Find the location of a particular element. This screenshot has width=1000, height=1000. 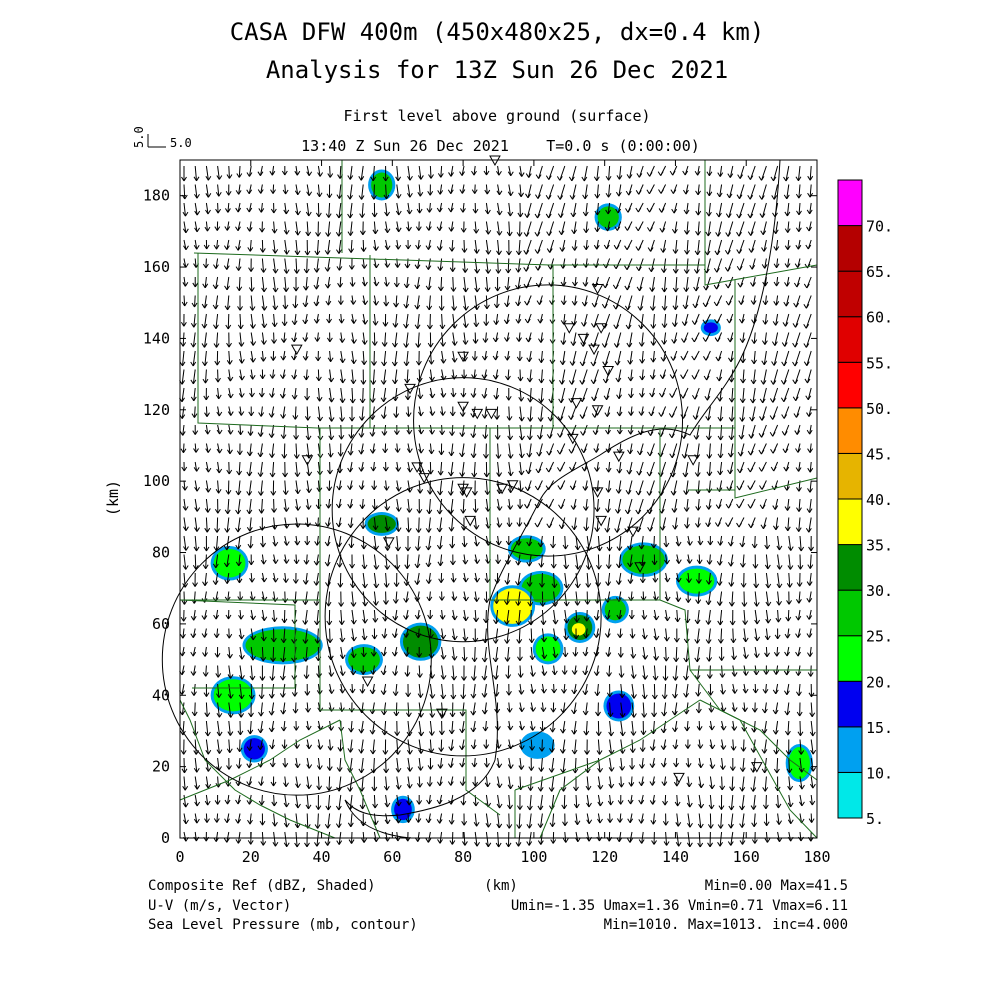

x-tick-label: 80 is located at coordinates (463, 857).